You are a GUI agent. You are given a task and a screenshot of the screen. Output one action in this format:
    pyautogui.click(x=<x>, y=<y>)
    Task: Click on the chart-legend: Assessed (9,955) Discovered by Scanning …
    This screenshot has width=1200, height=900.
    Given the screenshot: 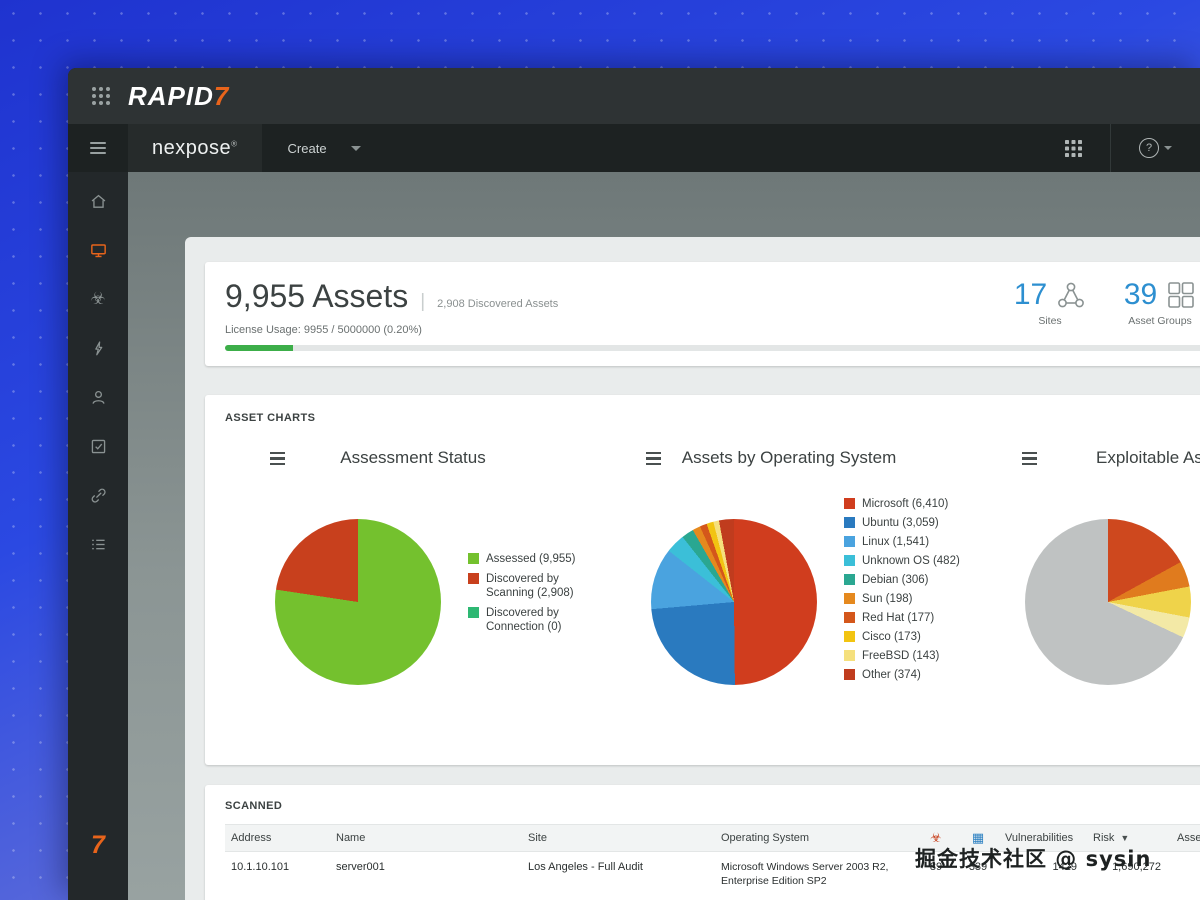 What is the action you would take?
    pyautogui.click(x=537, y=596)
    